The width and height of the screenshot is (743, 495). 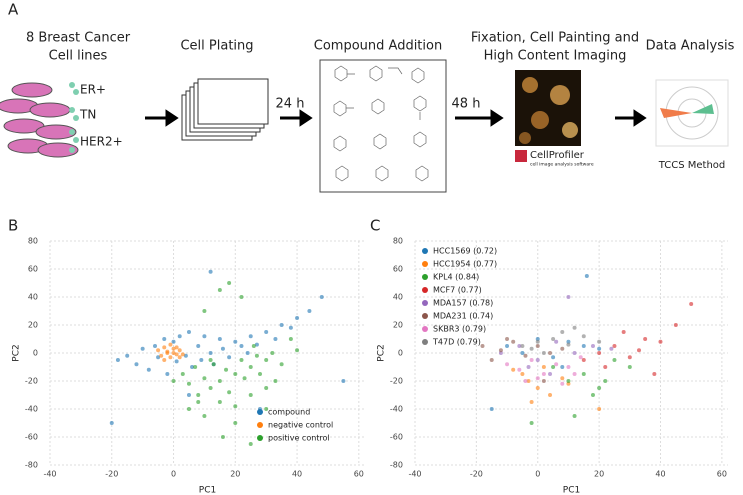 I want to click on legend-label: HCC1954 (0.77), so click(x=465, y=264).